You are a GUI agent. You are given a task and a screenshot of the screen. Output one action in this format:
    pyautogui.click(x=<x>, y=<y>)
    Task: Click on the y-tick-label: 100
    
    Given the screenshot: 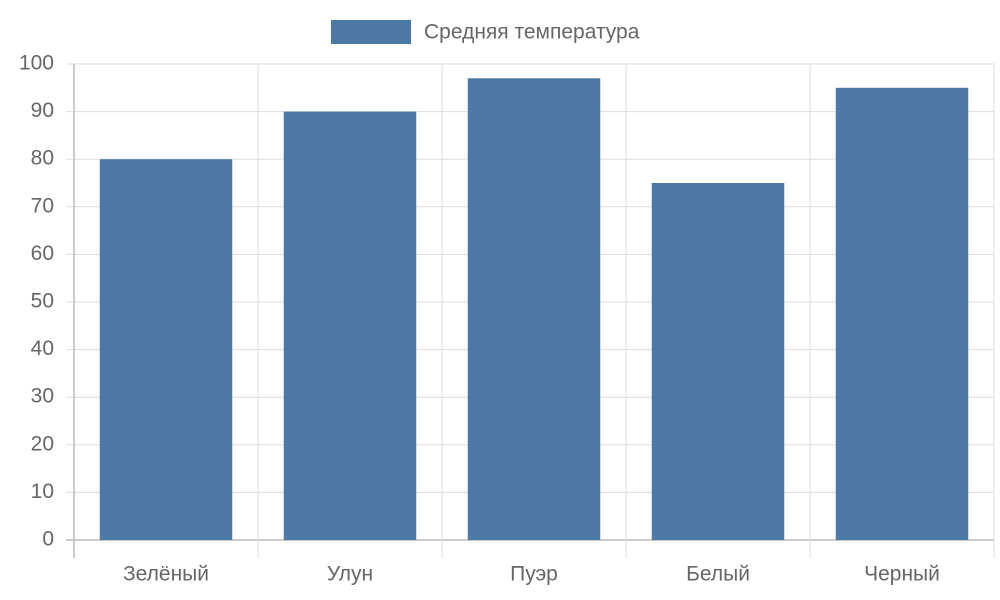 What is the action you would take?
    pyautogui.click(x=36, y=63)
    